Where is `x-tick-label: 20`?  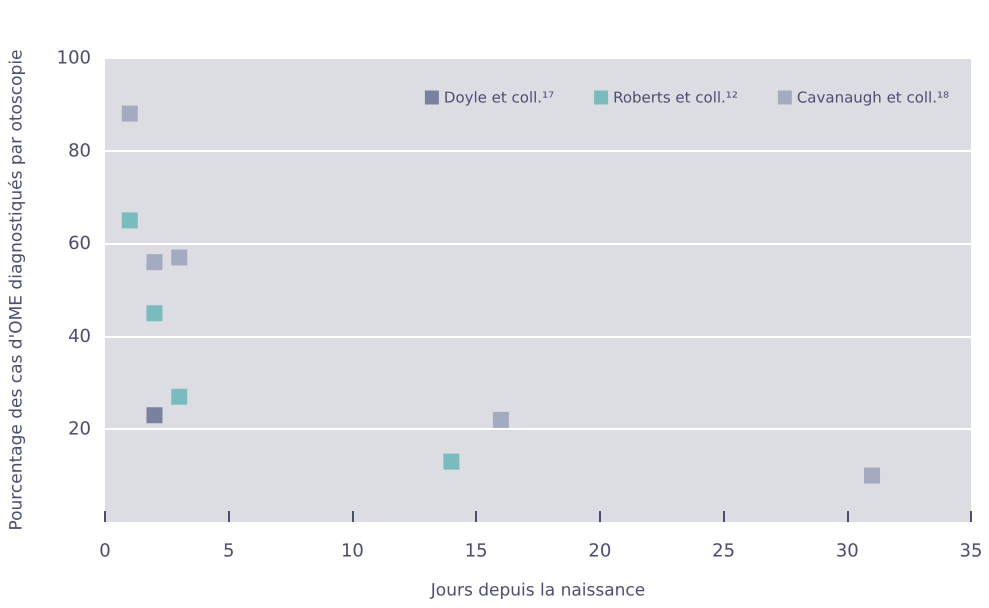 x-tick-label: 20 is located at coordinates (600, 551).